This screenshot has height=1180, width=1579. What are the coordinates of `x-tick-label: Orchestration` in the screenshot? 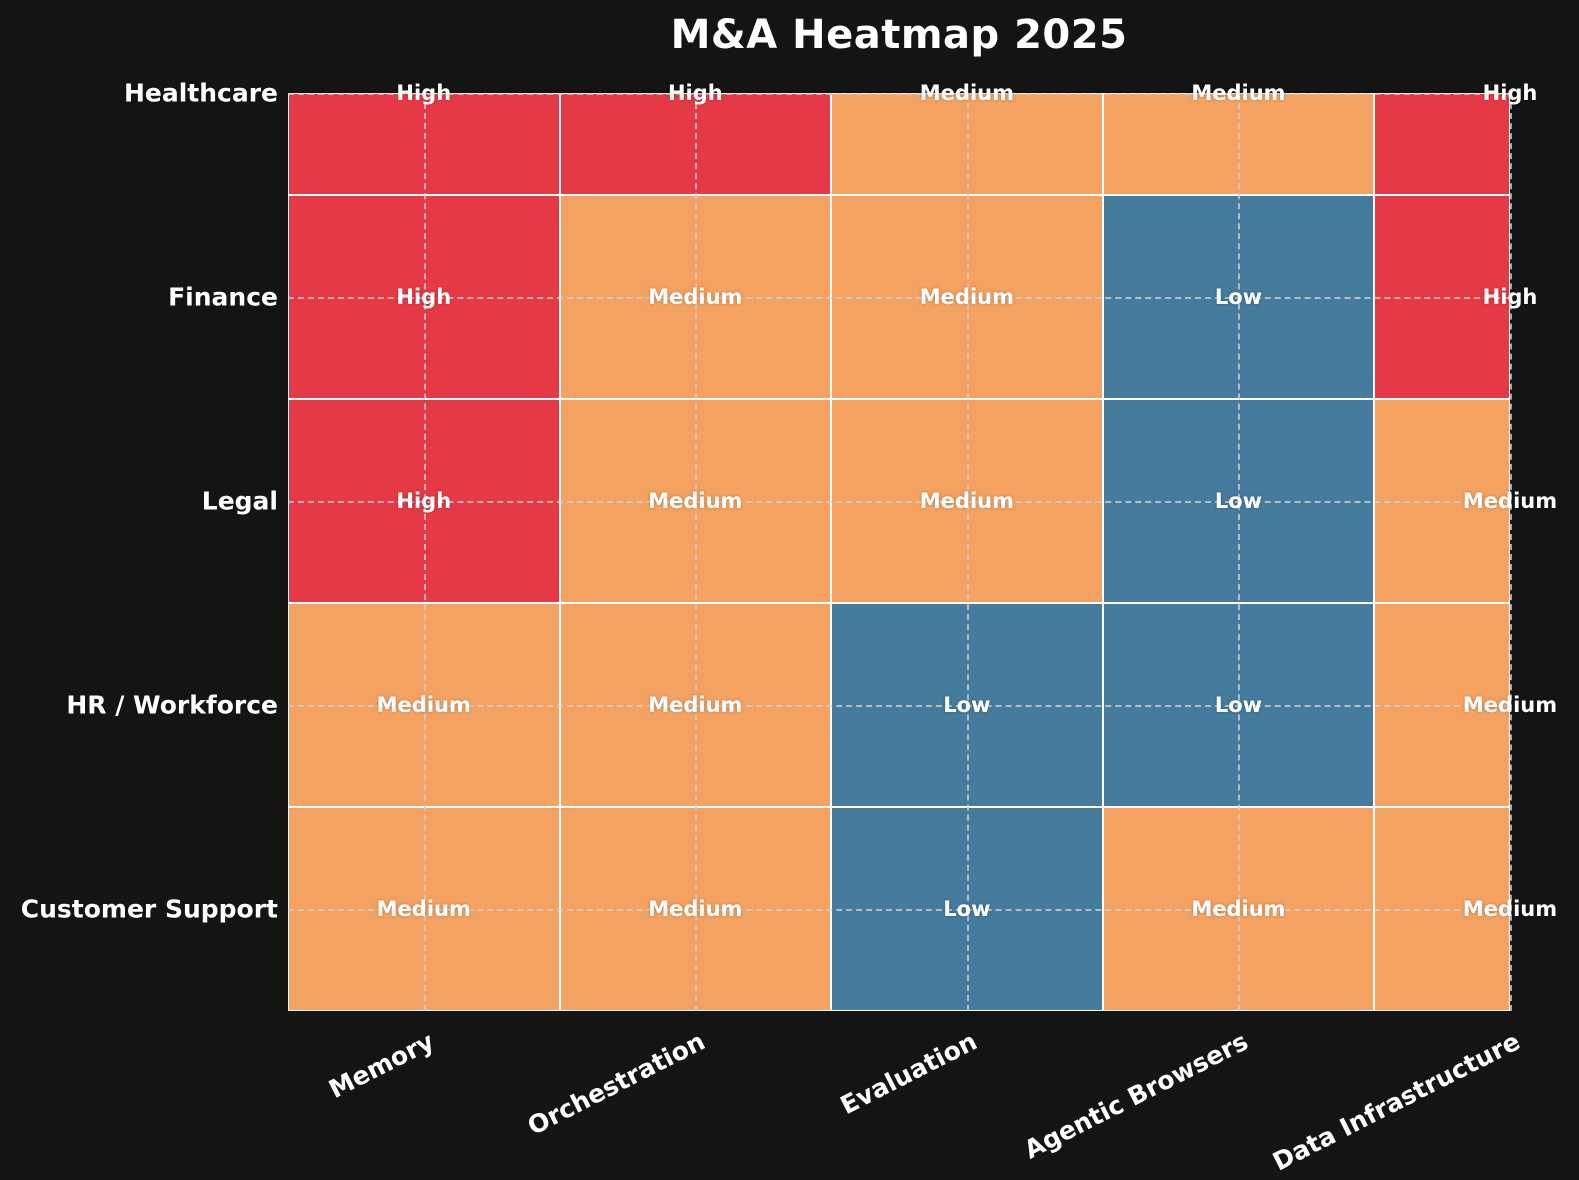 It's located at (616, 1083).